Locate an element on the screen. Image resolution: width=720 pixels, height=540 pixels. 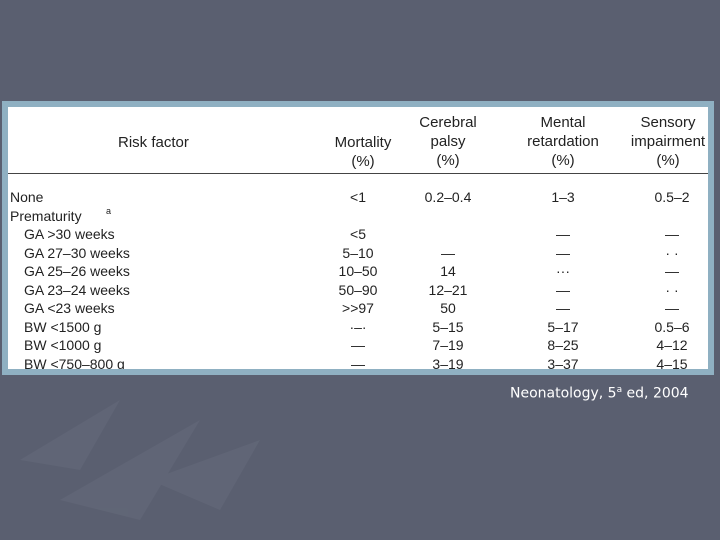
table-row: BW <1000 g — 7–19 8–25 4–12 is located at coordinates (358, 346).